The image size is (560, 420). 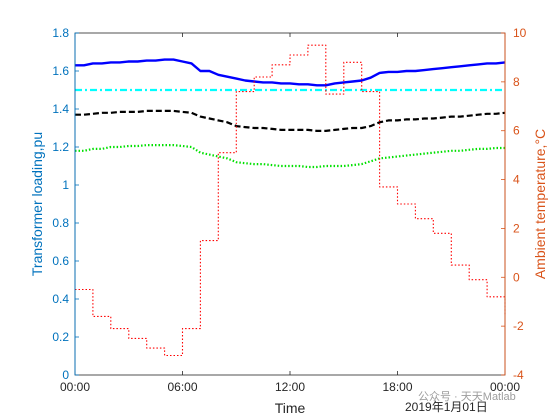 What do you see at coordinates (60, 261) in the screenshot?
I see `left-y-tick-label-3: 0.6` at bounding box center [60, 261].